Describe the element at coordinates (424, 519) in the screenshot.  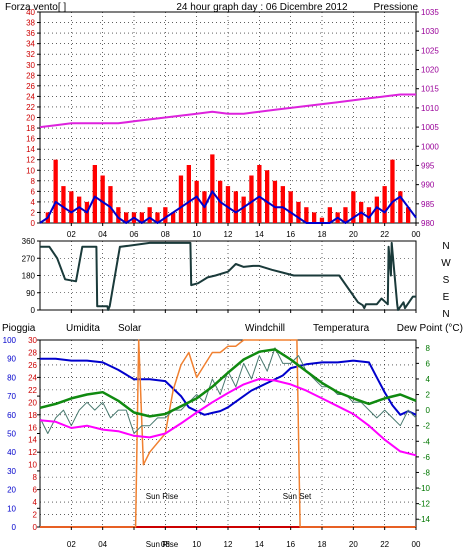
I see `temperature-tick-label: -14` at that location.